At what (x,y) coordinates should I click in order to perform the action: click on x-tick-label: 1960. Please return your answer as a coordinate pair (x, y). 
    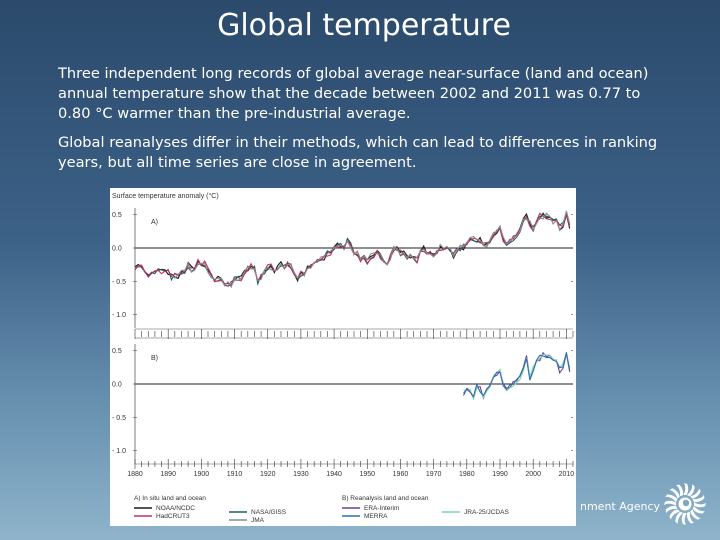
    Looking at the image, I should click on (401, 474).